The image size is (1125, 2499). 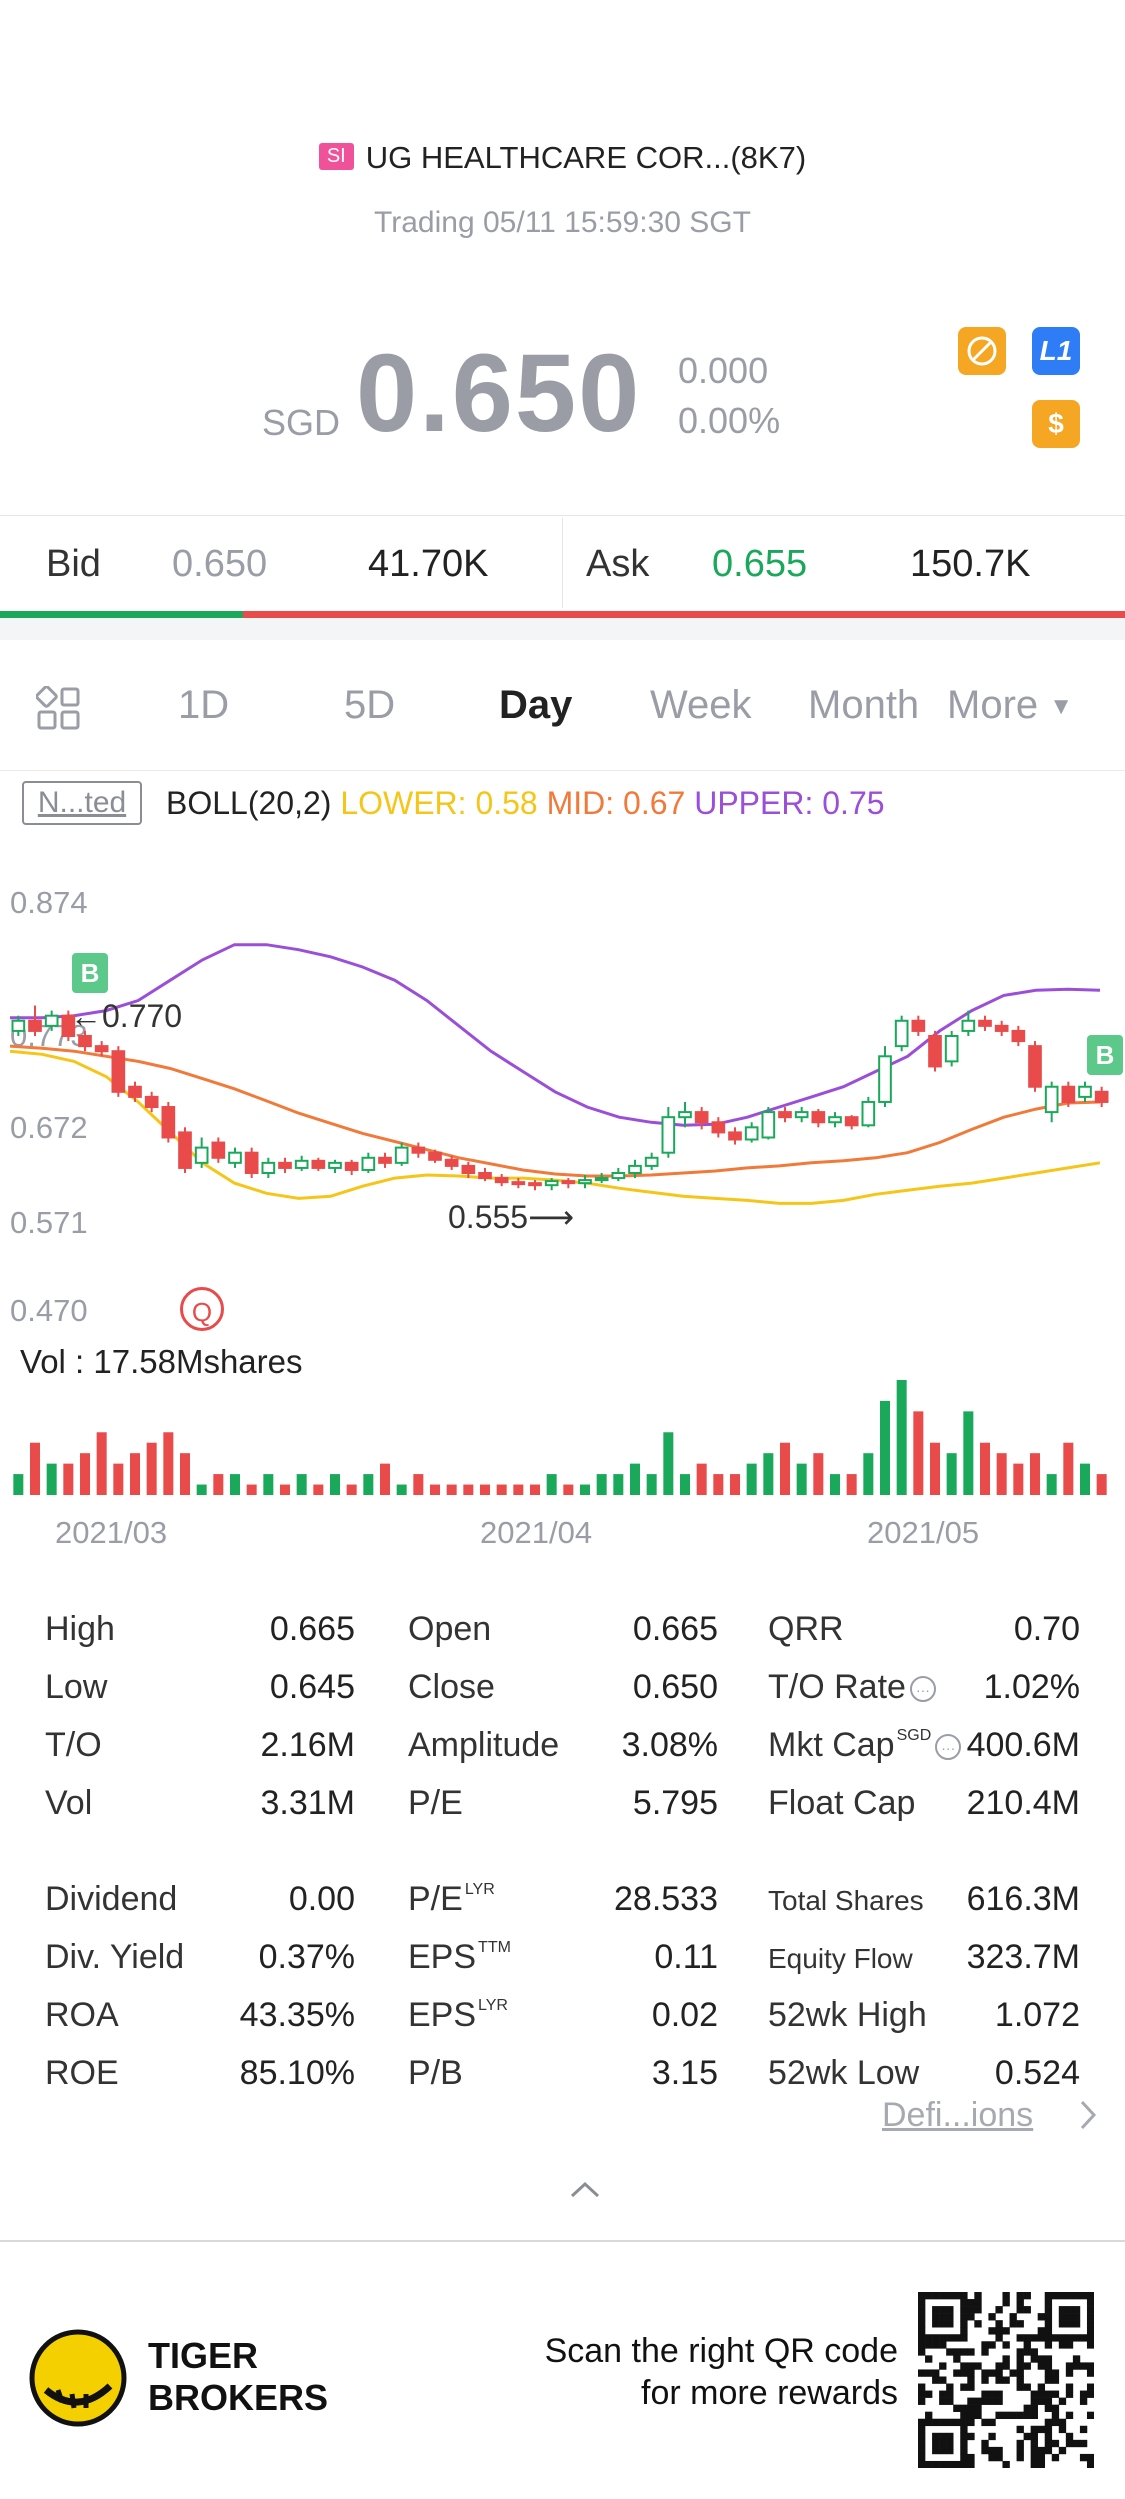 I want to click on promo-line-1: Scan the right QR code, so click(x=721, y=2351).